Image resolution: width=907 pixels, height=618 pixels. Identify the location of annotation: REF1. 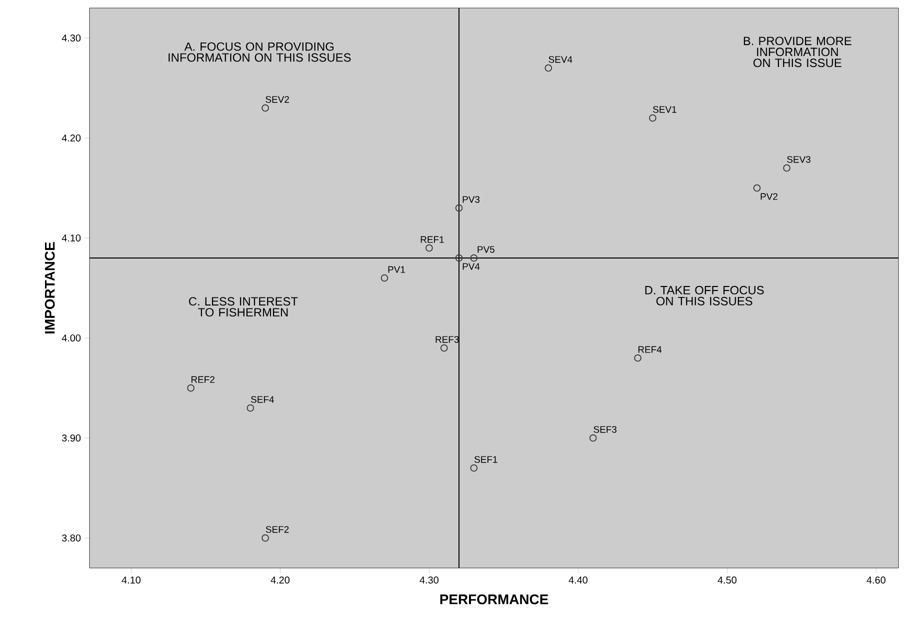
(432, 239).